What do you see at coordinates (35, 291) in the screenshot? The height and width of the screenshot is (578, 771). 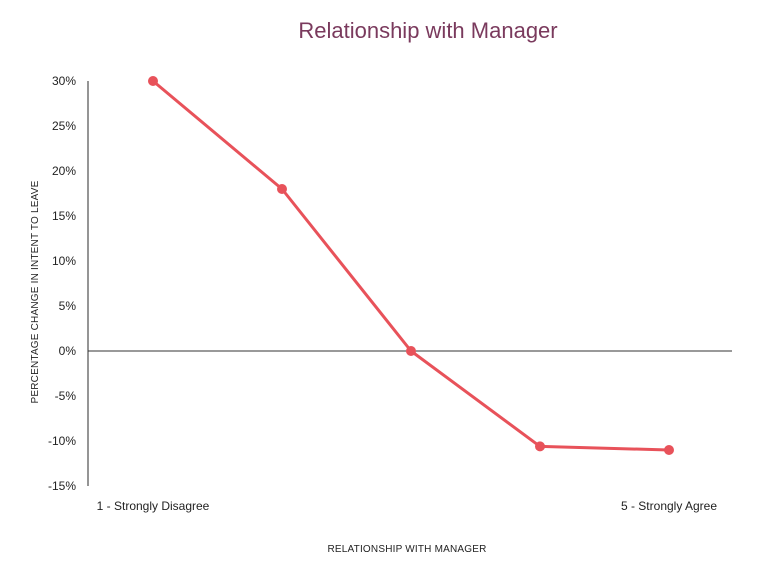 I see `y-axis-title: PERCENTAGE CHANGE IN INTENT TO LEAVE` at bounding box center [35, 291].